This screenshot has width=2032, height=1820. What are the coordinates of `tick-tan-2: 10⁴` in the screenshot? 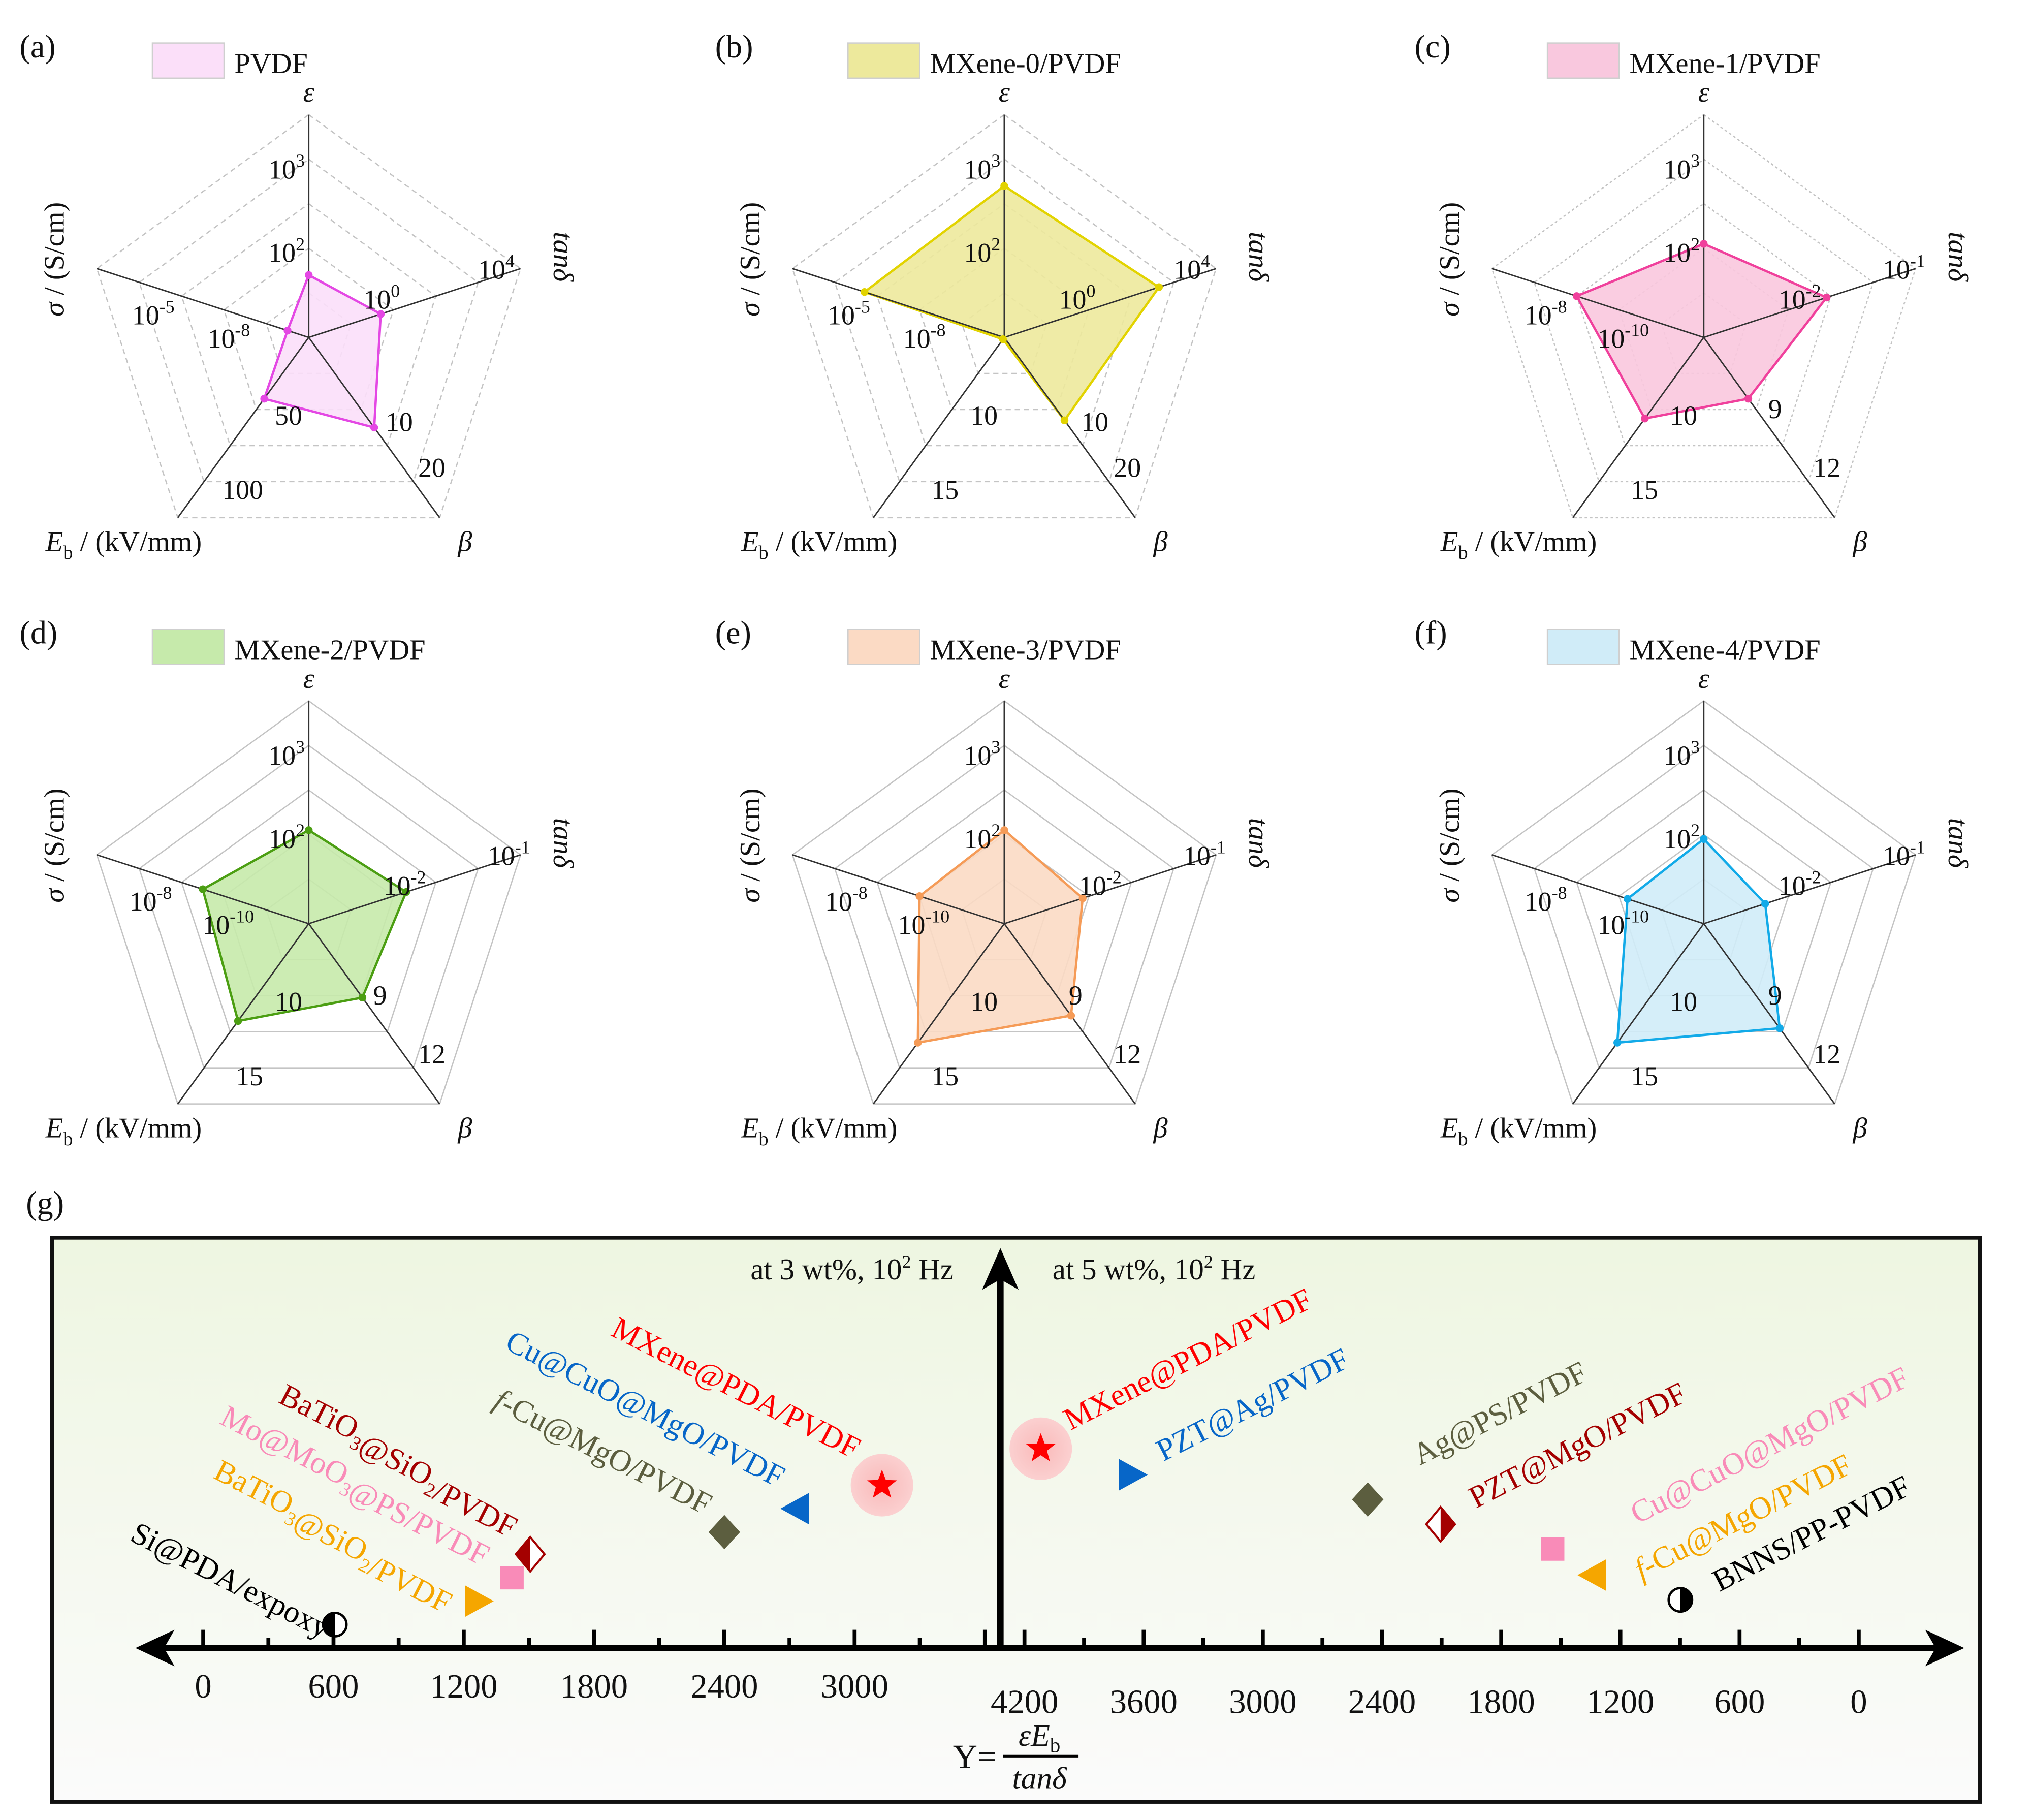 It's located at (496, 268).